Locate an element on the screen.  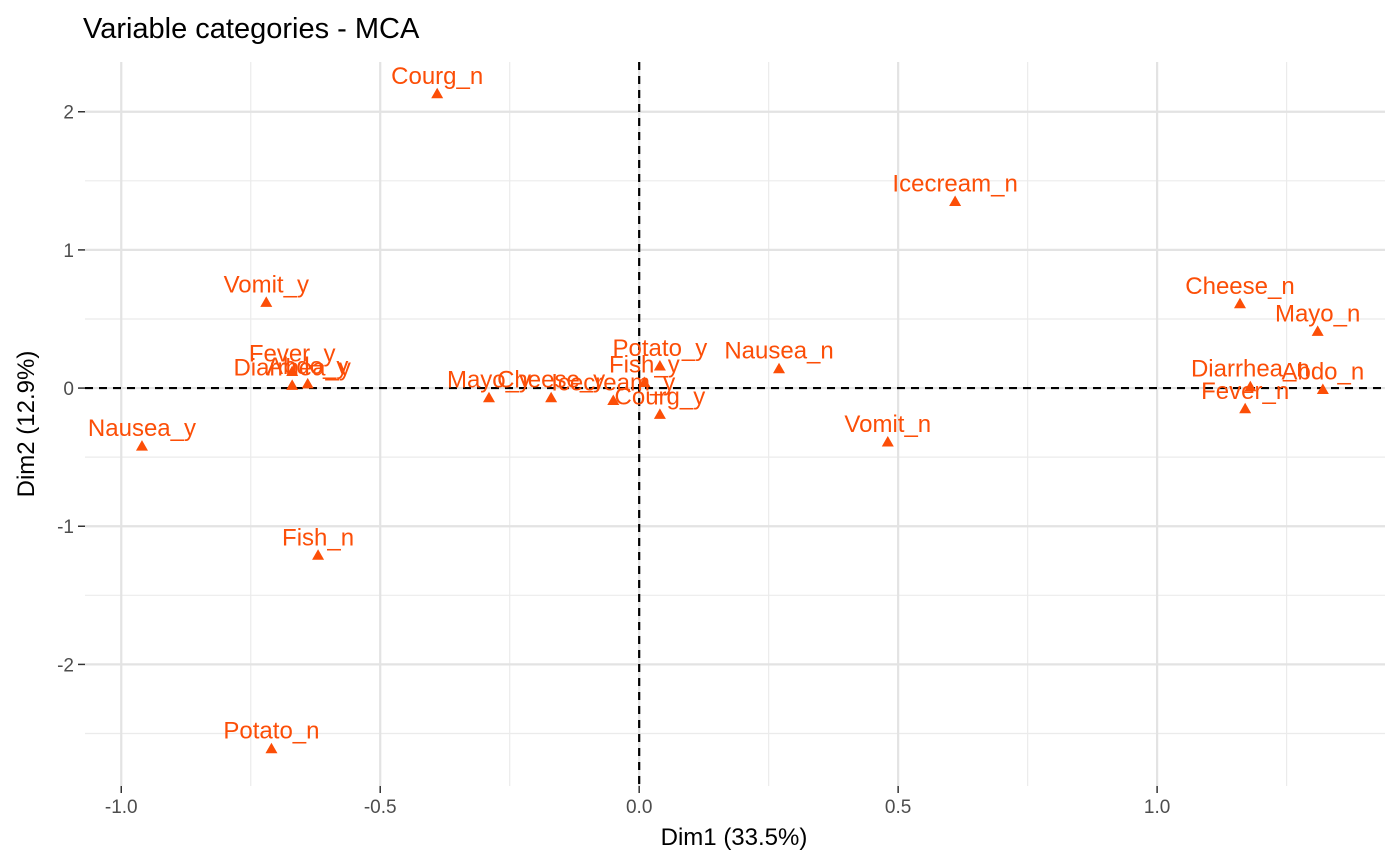
y-tick-label: 0 is located at coordinates (68, 389).